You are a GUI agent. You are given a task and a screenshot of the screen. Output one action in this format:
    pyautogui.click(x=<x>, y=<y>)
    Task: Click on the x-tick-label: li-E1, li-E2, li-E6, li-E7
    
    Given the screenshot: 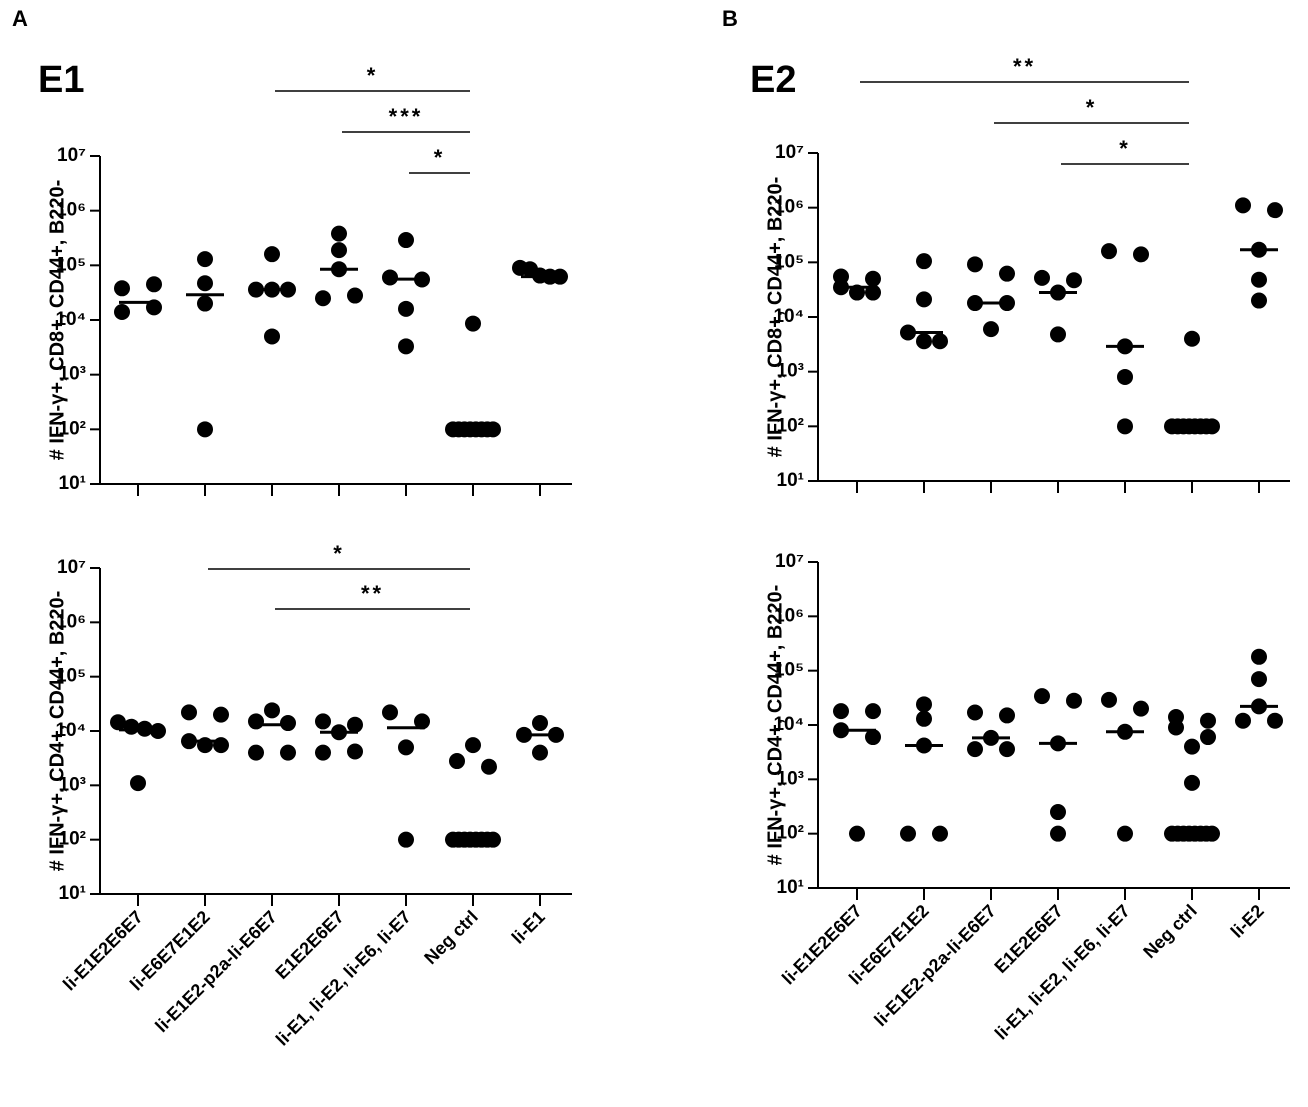 What is the action you would take?
    pyautogui.click(x=1062, y=972)
    